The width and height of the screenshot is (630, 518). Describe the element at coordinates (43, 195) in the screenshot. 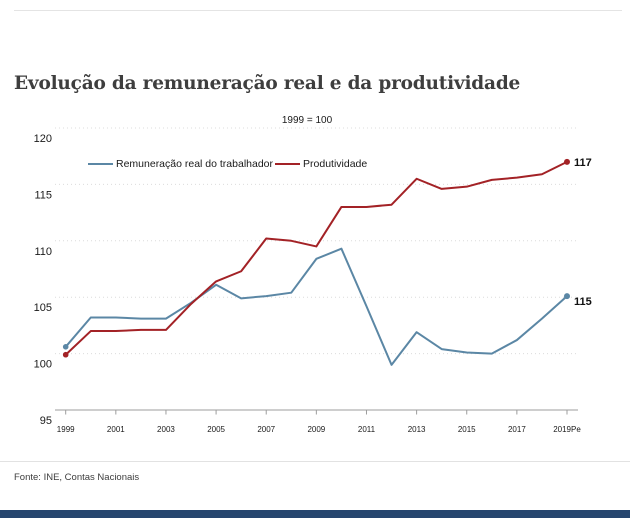

I see `y-tick-label: 115` at that location.